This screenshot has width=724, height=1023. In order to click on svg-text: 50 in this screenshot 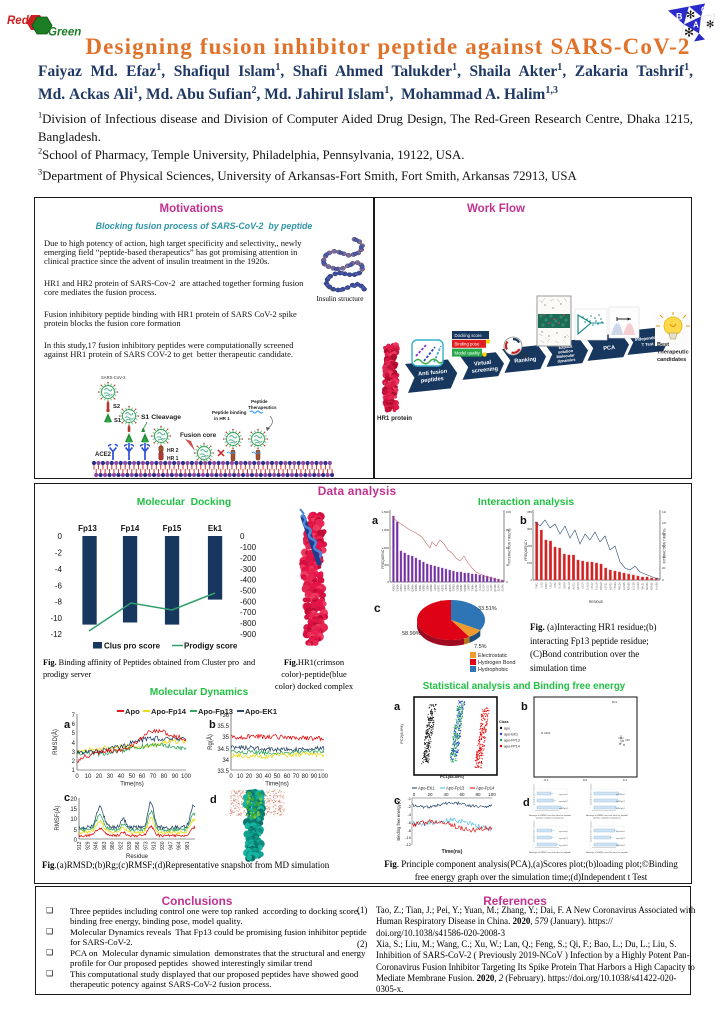, I will do `click(132, 777)`.